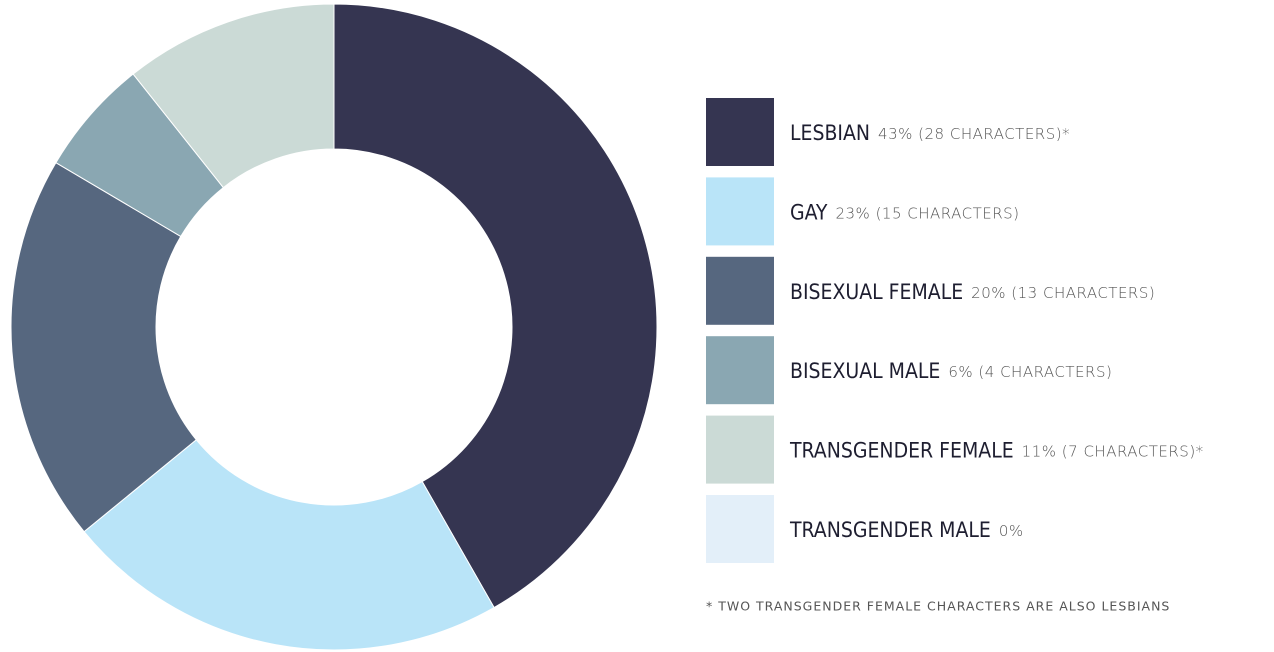 Image resolution: width=1274 pixels, height=652 pixels. Describe the element at coordinates (1063, 292) in the screenshot. I see `legend-value: 20% (13 CHARACTERS)` at that location.